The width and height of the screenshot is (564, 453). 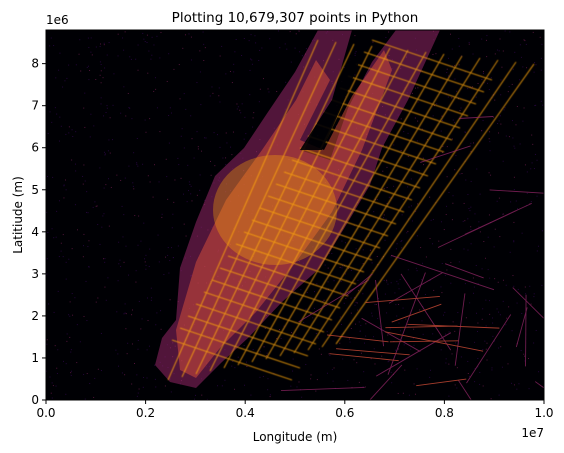 What do you see at coordinates (38, 232) in the screenshot?
I see `y-axis: 0 1 2 3 4 5 6 7 8` at bounding box center [38, 232].